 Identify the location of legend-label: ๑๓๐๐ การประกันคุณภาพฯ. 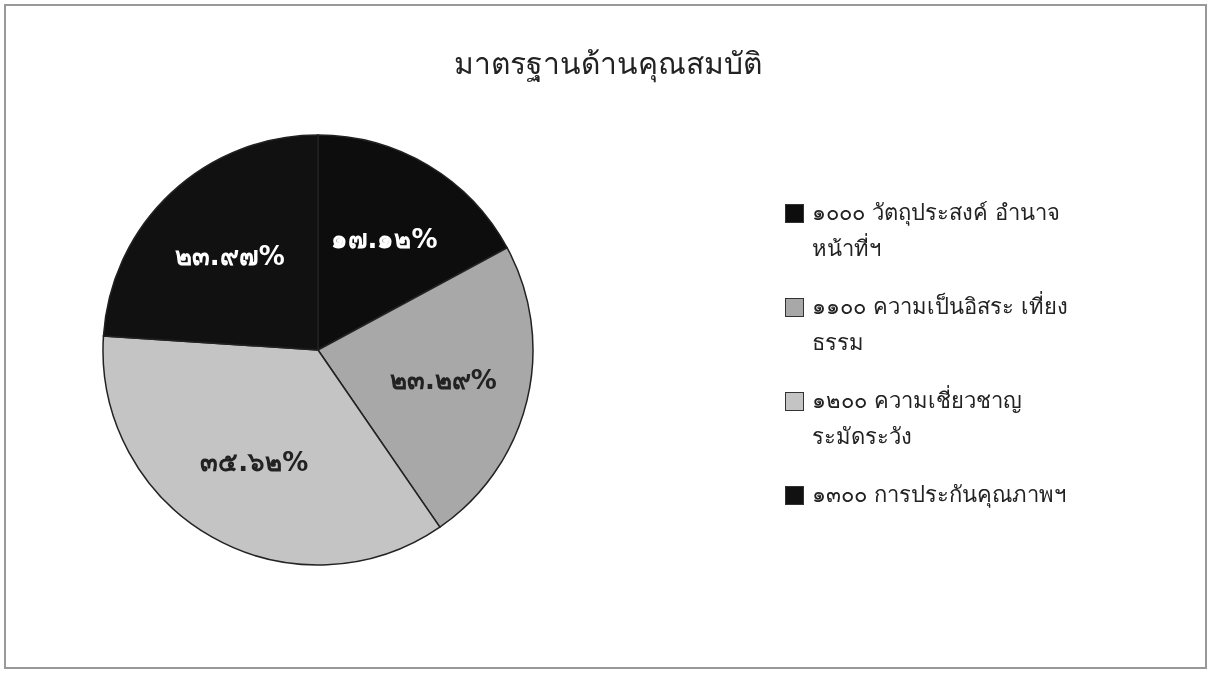
(939, 495).